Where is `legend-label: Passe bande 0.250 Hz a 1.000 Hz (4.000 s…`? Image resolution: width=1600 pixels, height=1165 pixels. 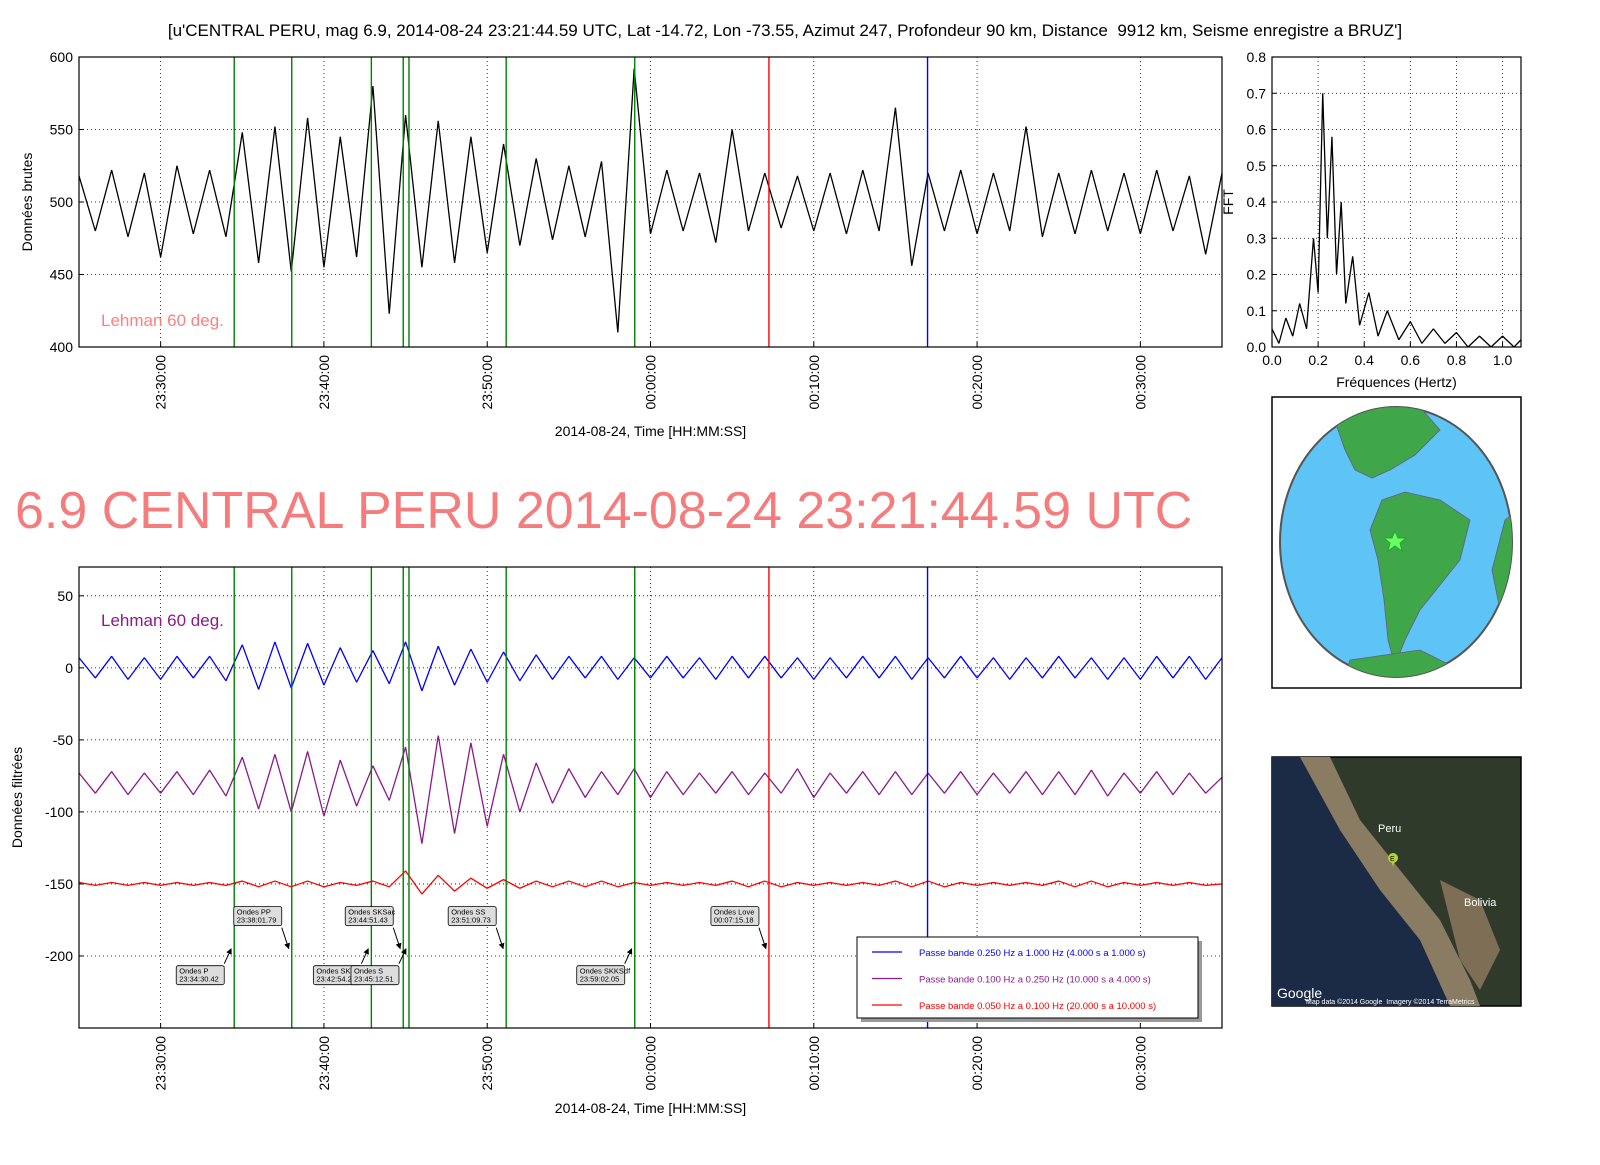 legend-label: Passe bande 0.250 Hz a 1.000 Hz (4.000 s… is located at coordinates (1032, 953).